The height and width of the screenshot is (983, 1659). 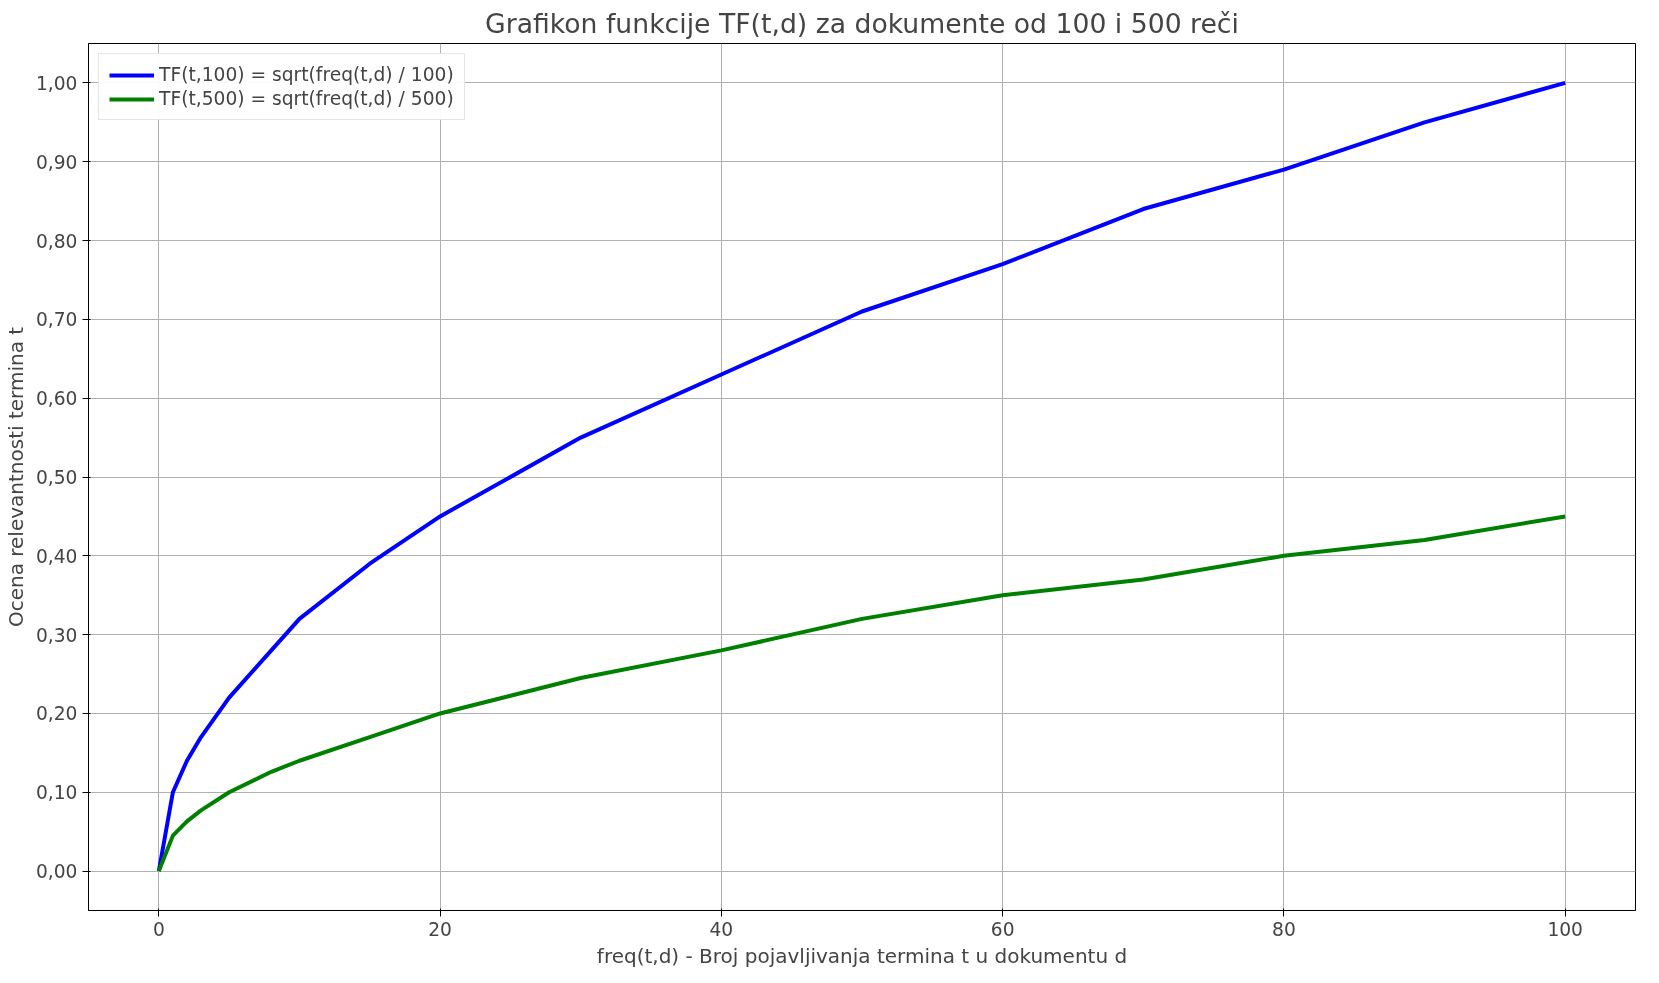 I want to click on y-tick-label: 0,20, so click(x=56, y=714).